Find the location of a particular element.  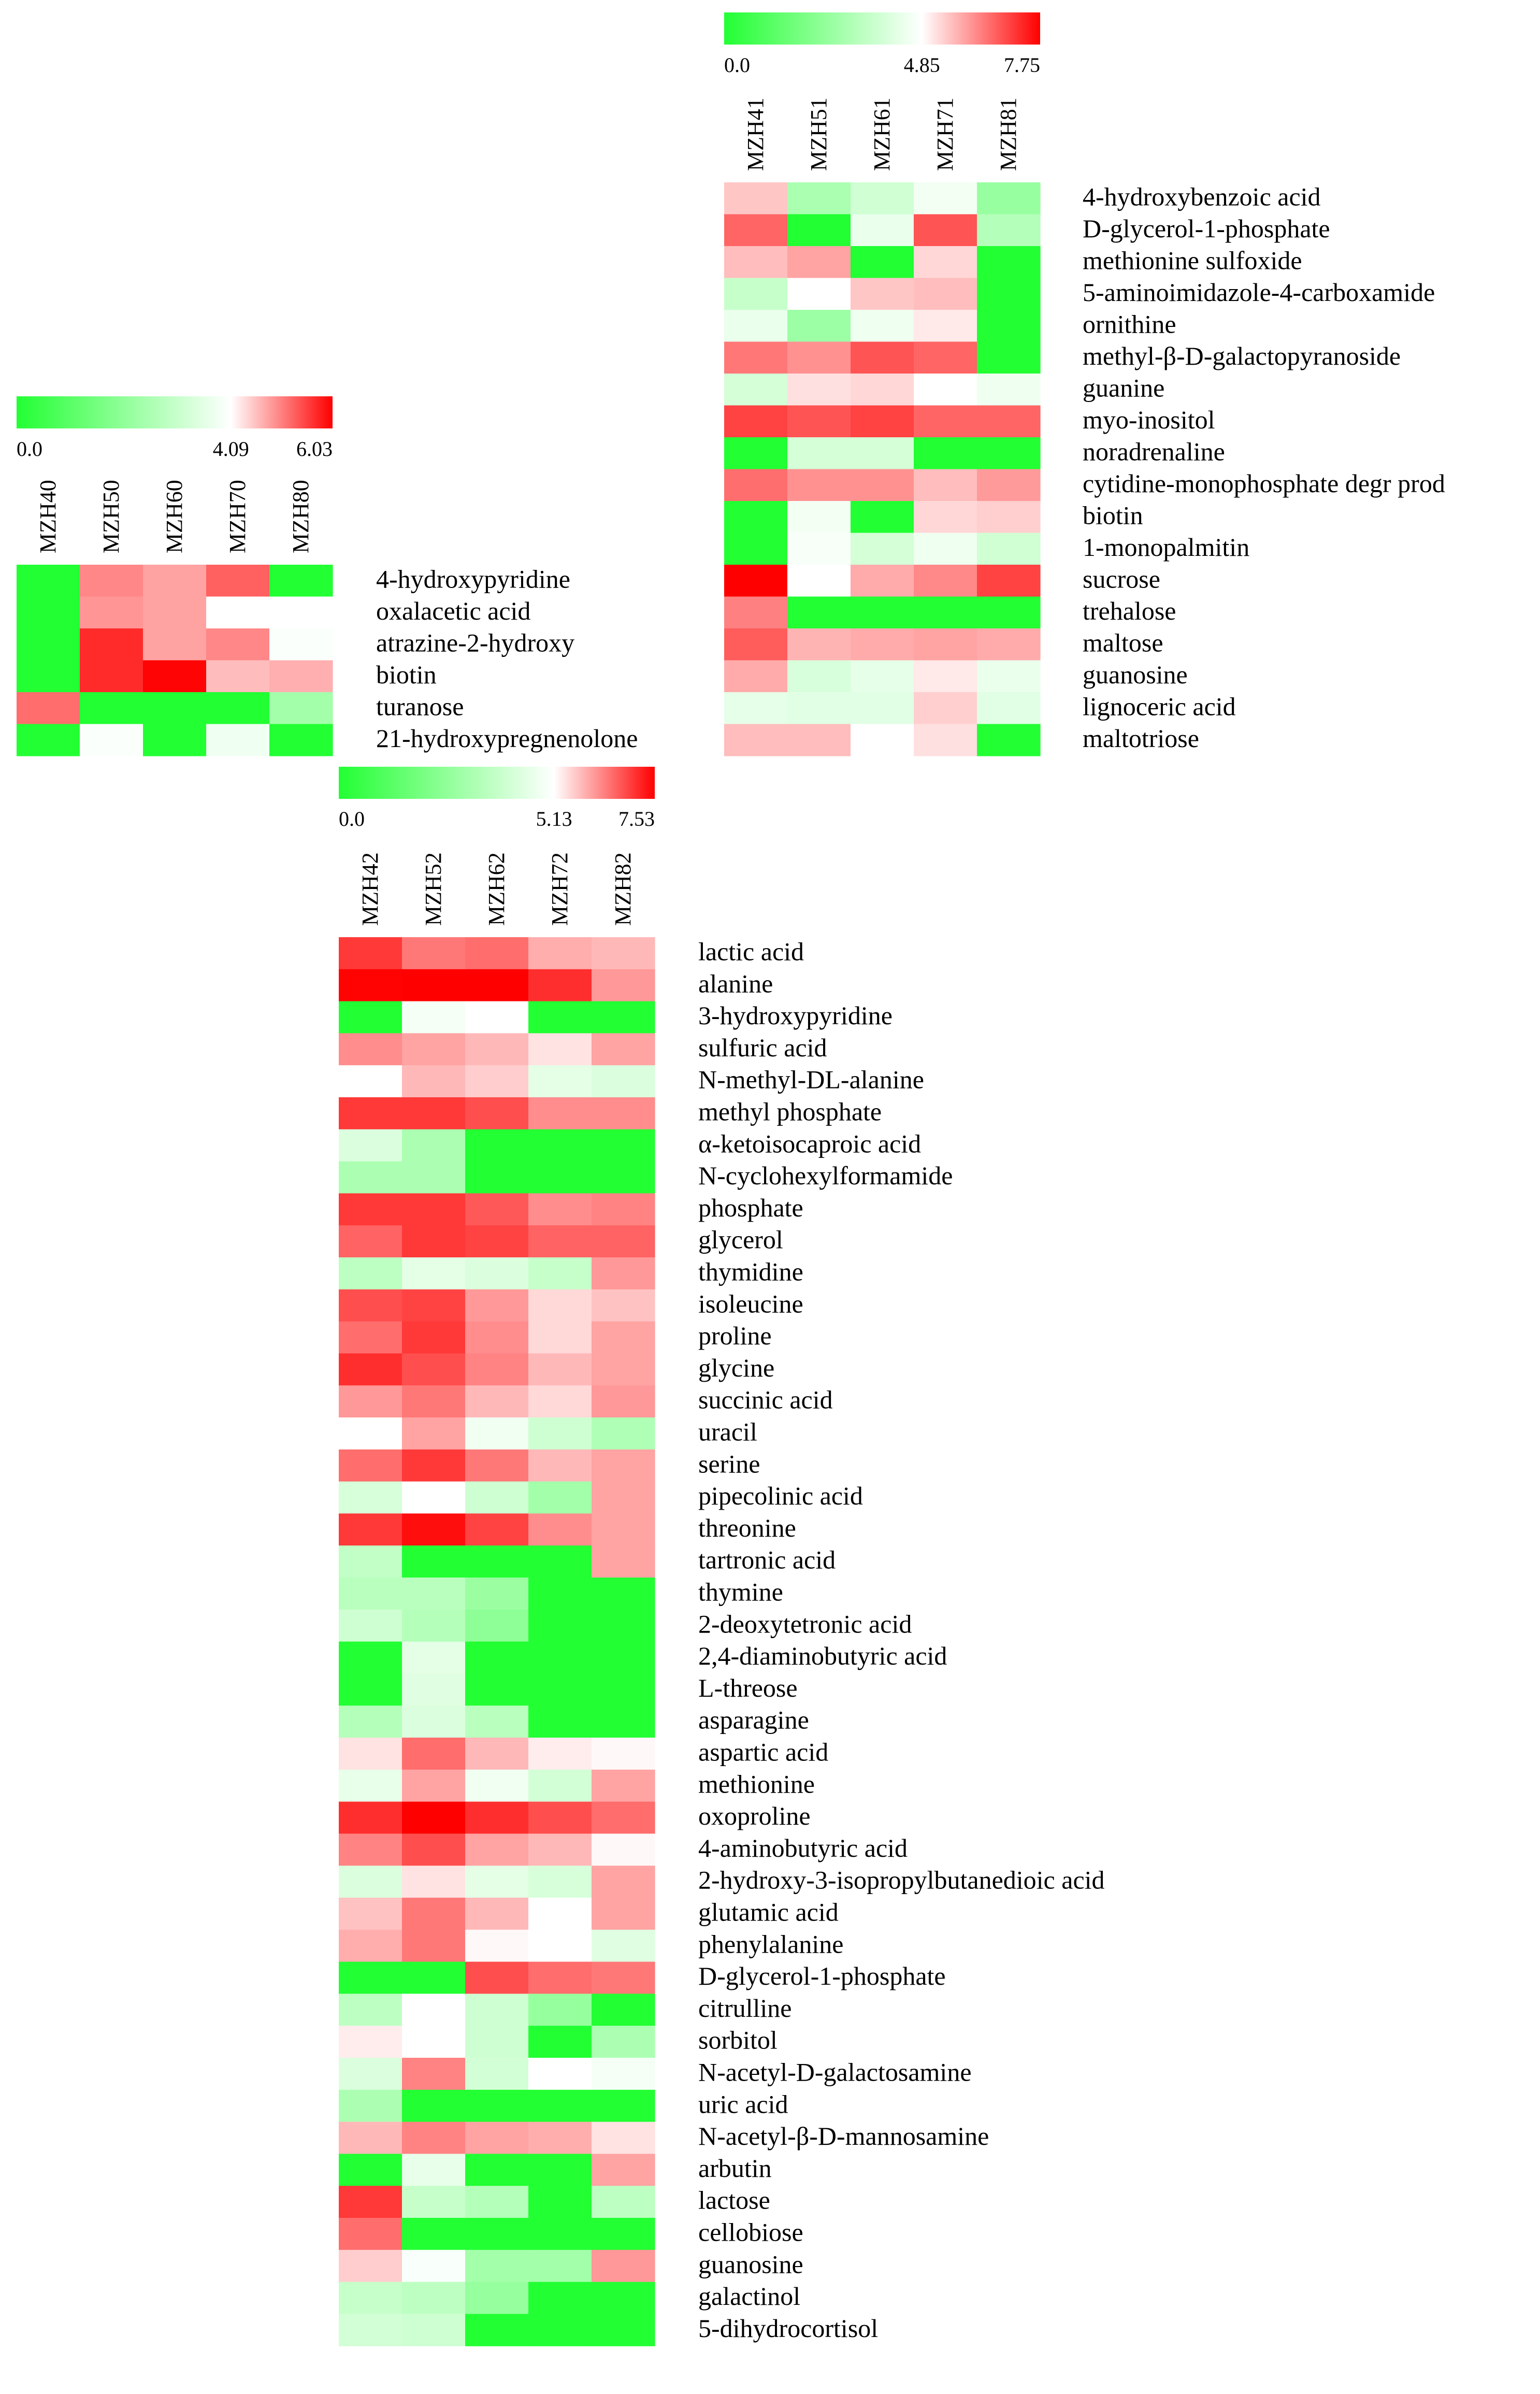

row-label: methionine is located at coordinates (756, 1783).